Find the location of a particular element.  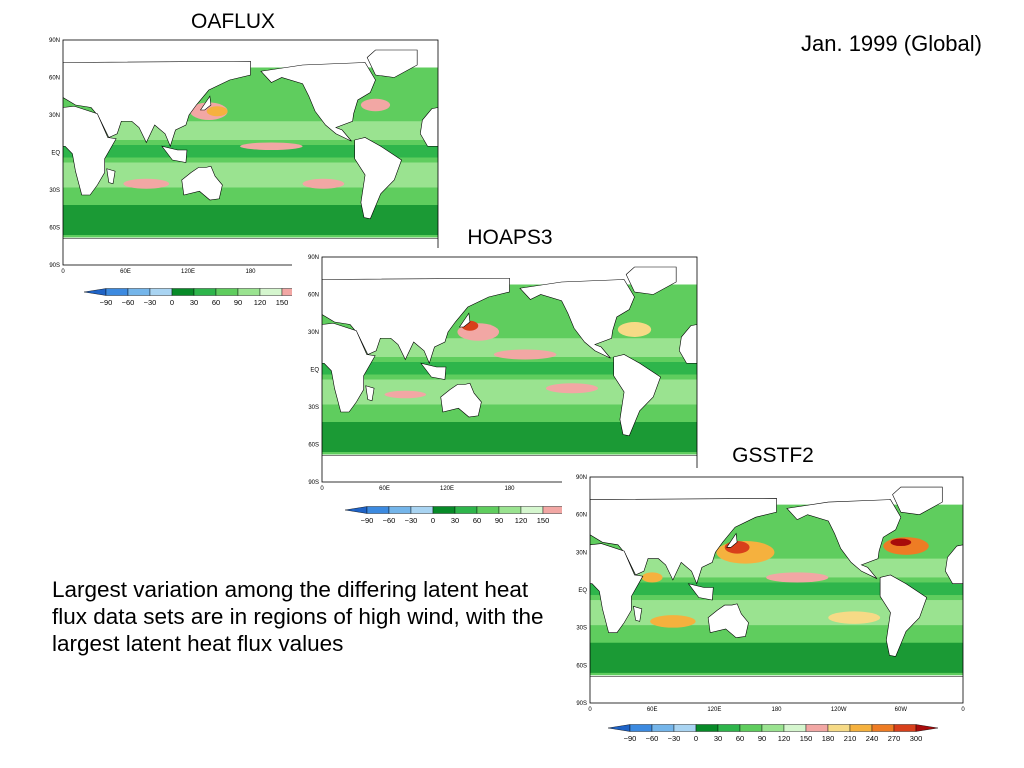

slide-title: Jan. 1999 (Global) is located at coordinates (891, 43).